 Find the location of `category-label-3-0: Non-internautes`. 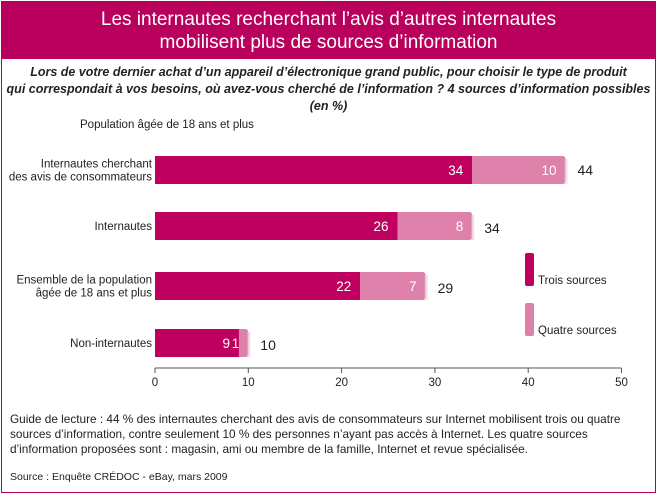

category-label-3-0: Non-internautes is located at coordinates (111, 344).